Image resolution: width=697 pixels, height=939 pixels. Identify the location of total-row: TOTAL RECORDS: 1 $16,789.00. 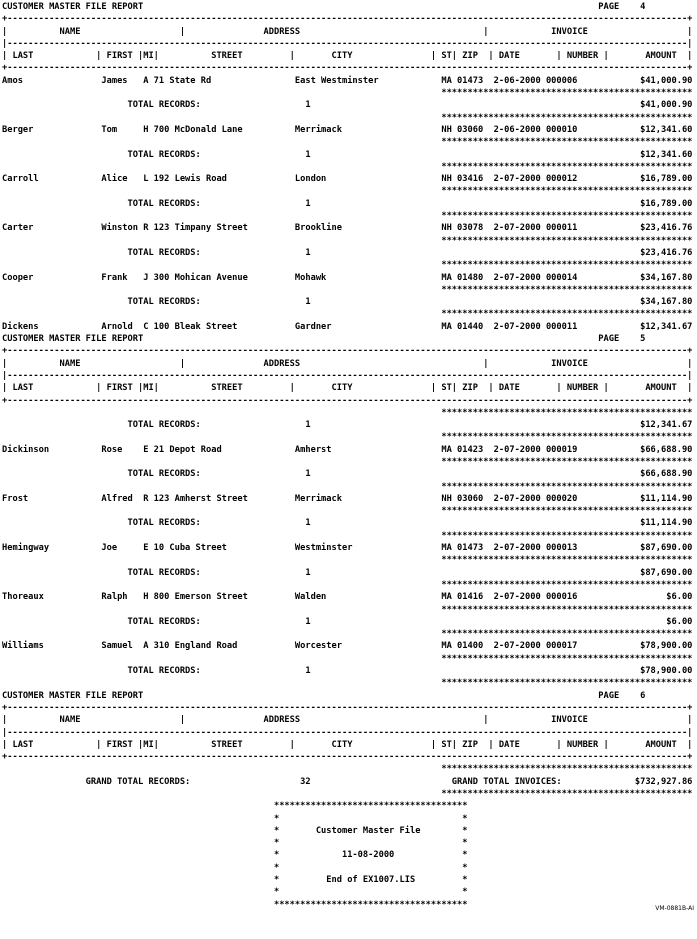
(347, 203).